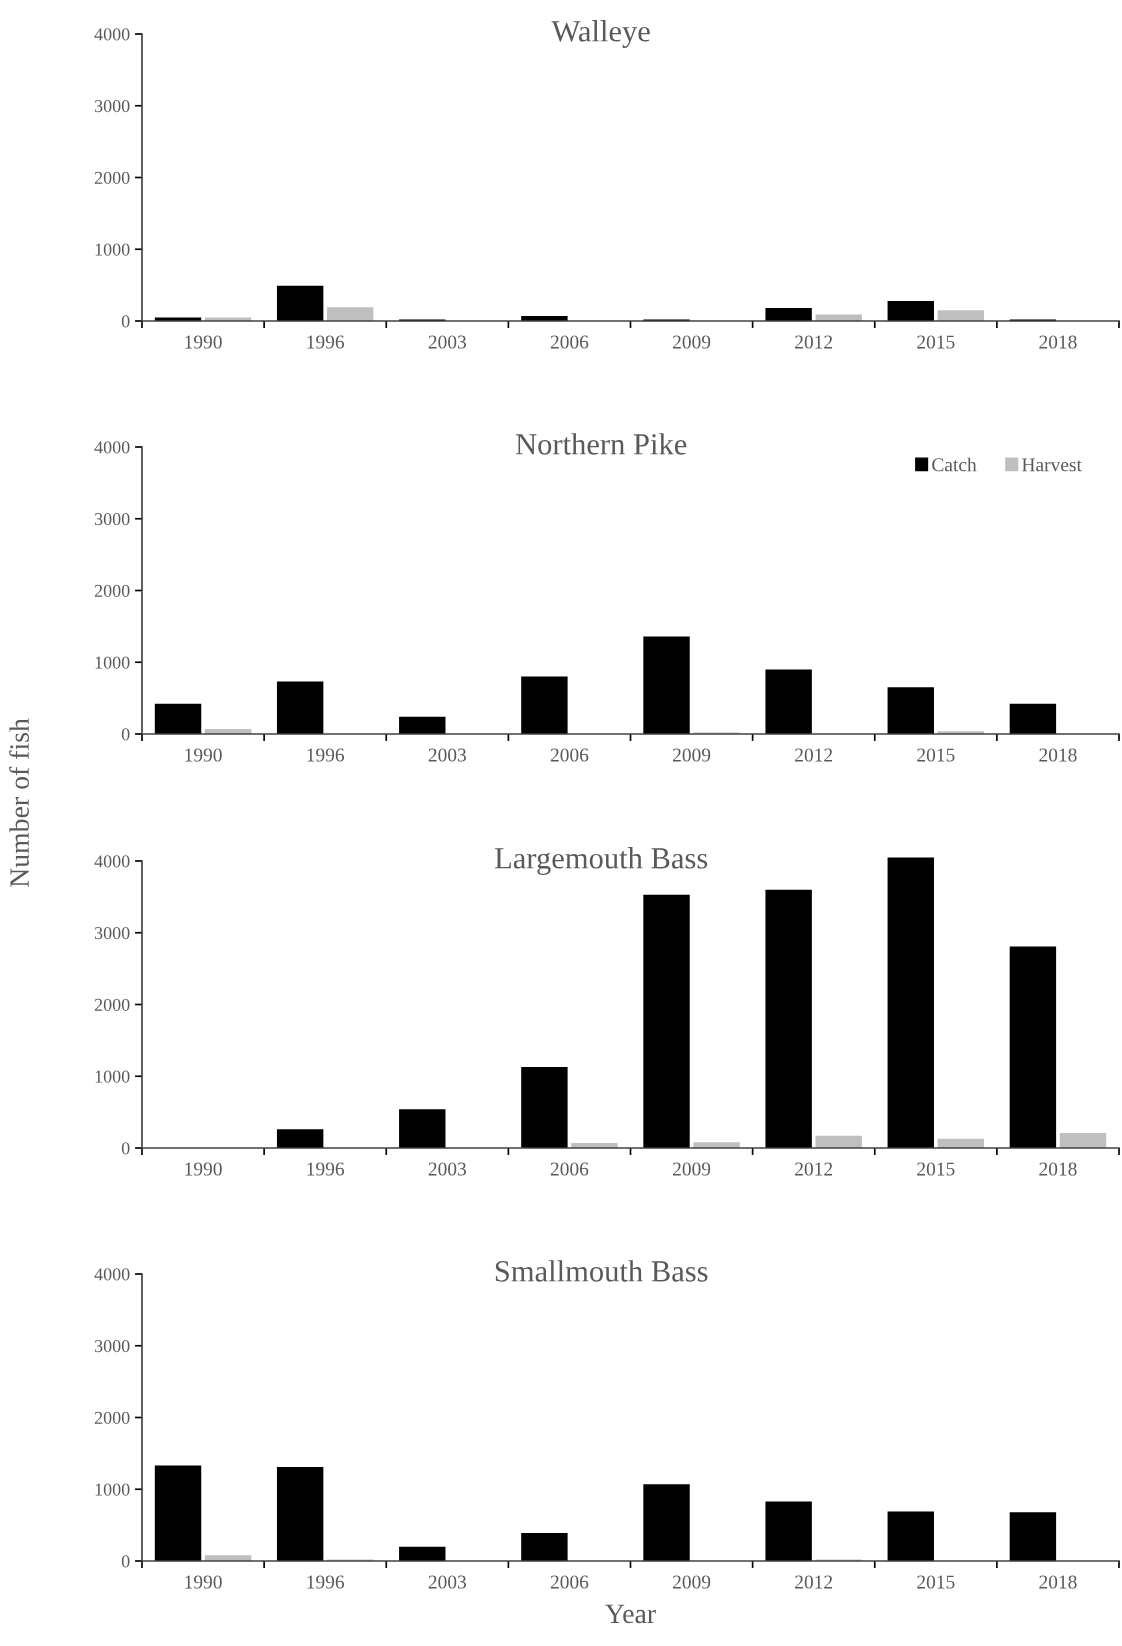 This screenshot has width=1122, height=1646. I want to click on chart-title: Northern Pike, so click(601, 444).